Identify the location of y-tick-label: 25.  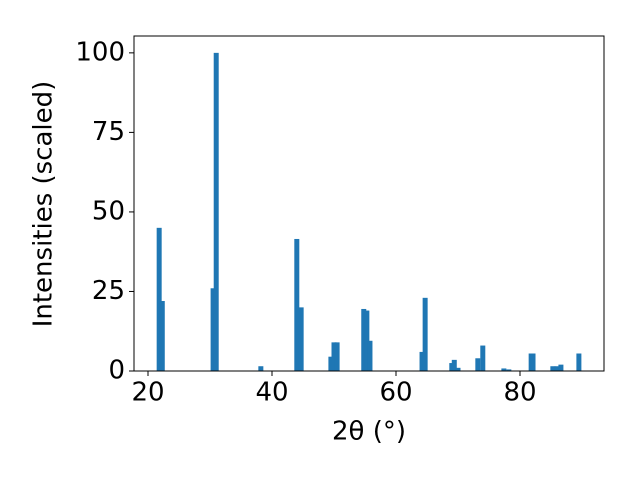
(108, 291).